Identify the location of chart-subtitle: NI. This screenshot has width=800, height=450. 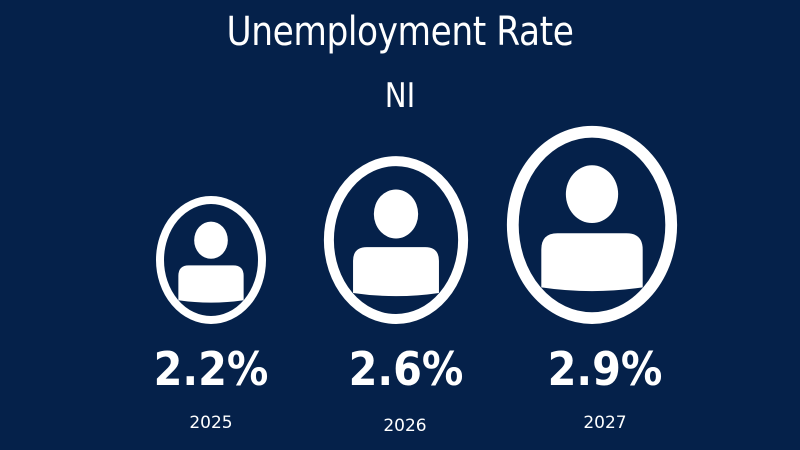
(400, 96).